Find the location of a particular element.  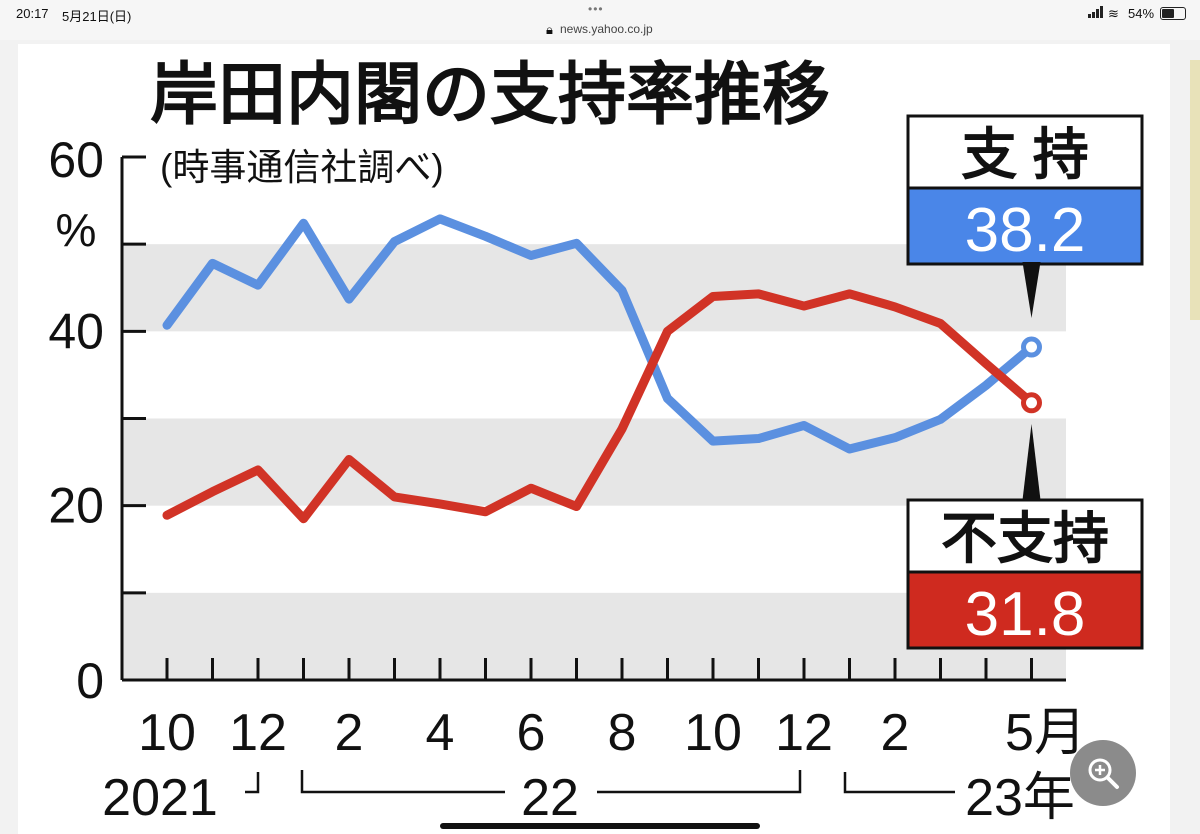

more-dots-icon: ••• is located at coordinates (596, 9).